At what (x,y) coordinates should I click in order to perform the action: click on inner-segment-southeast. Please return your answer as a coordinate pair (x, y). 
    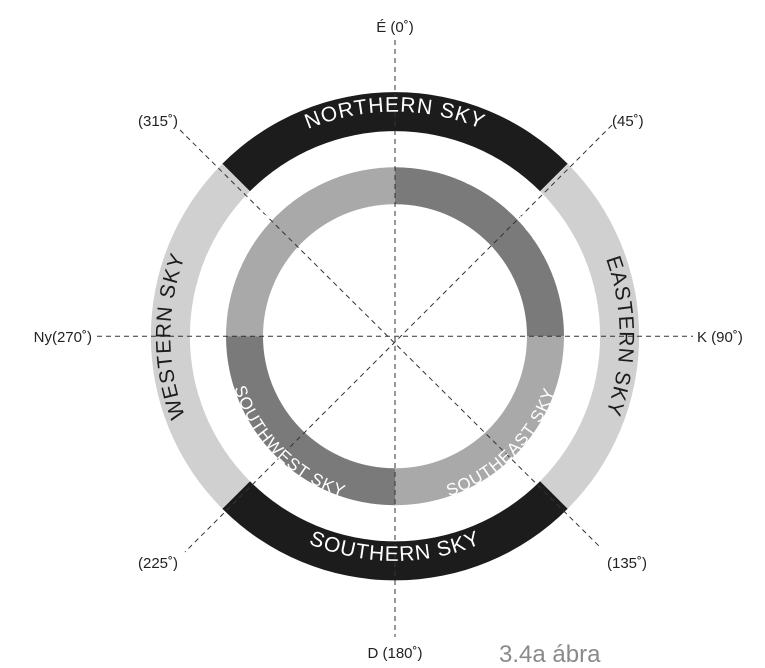
    Looking at the image, I should click on (479, 421).